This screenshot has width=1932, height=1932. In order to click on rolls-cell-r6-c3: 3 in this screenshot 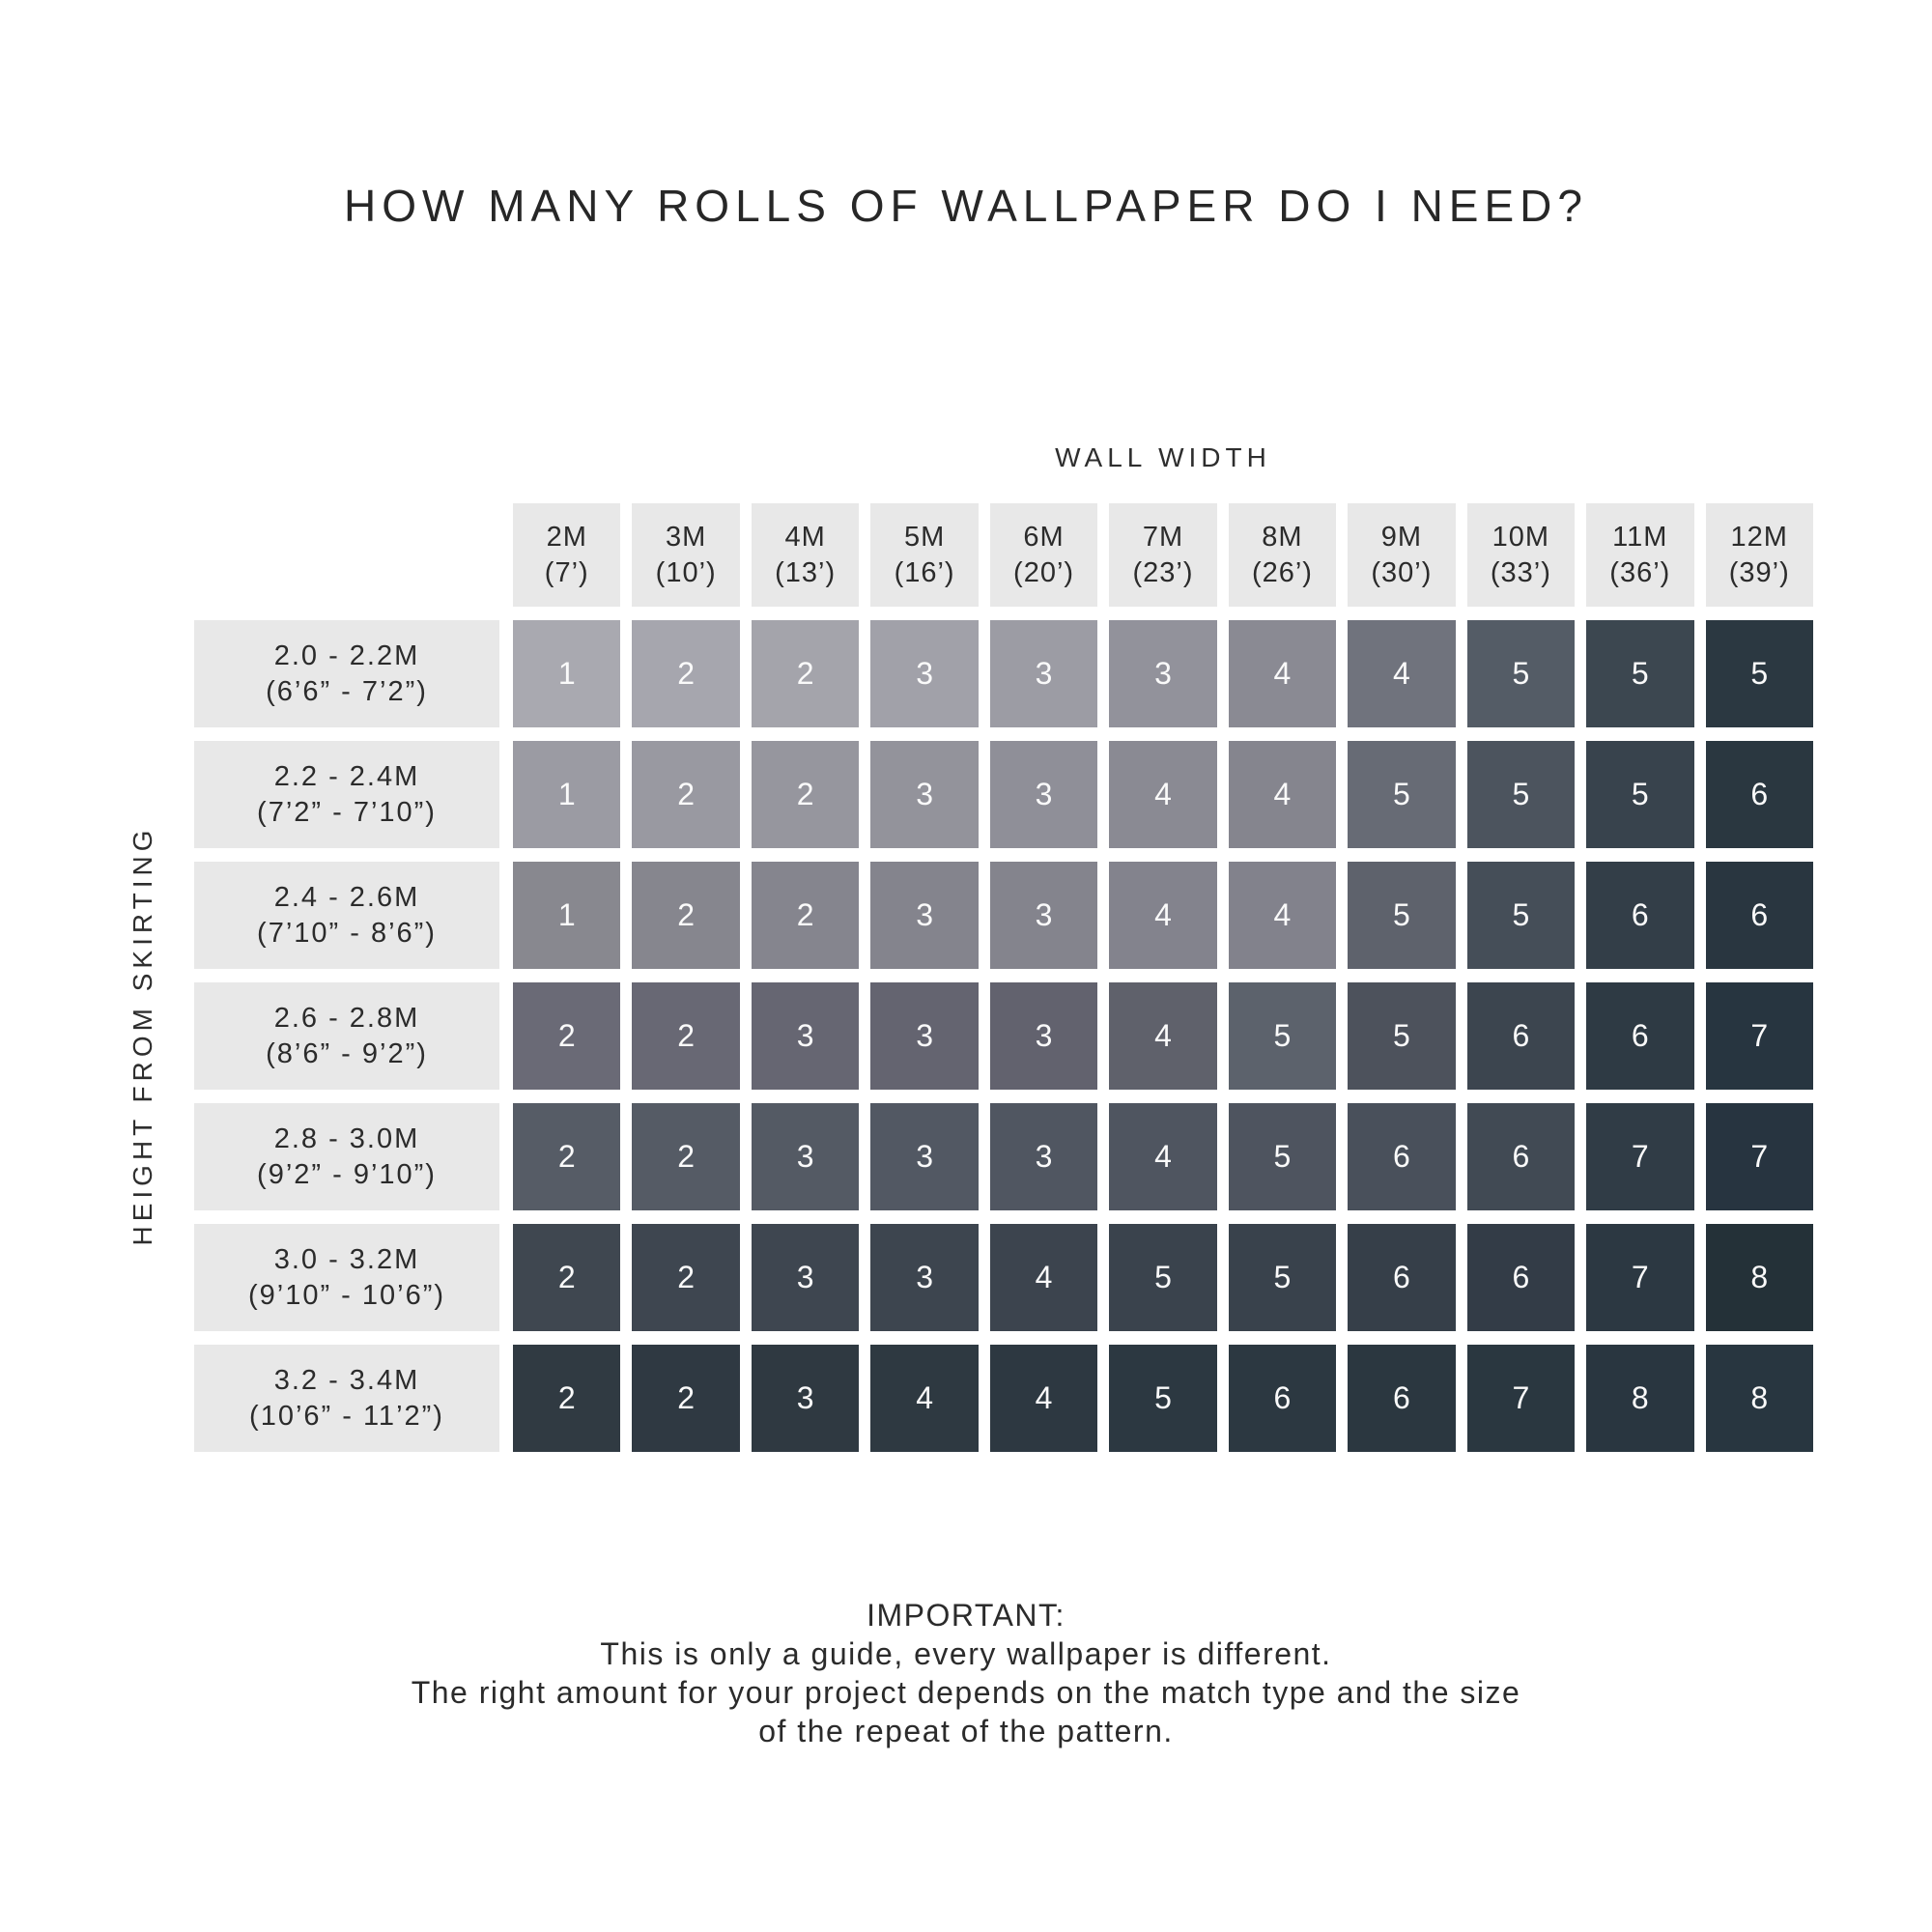, I will do `click(805, 1277)`.